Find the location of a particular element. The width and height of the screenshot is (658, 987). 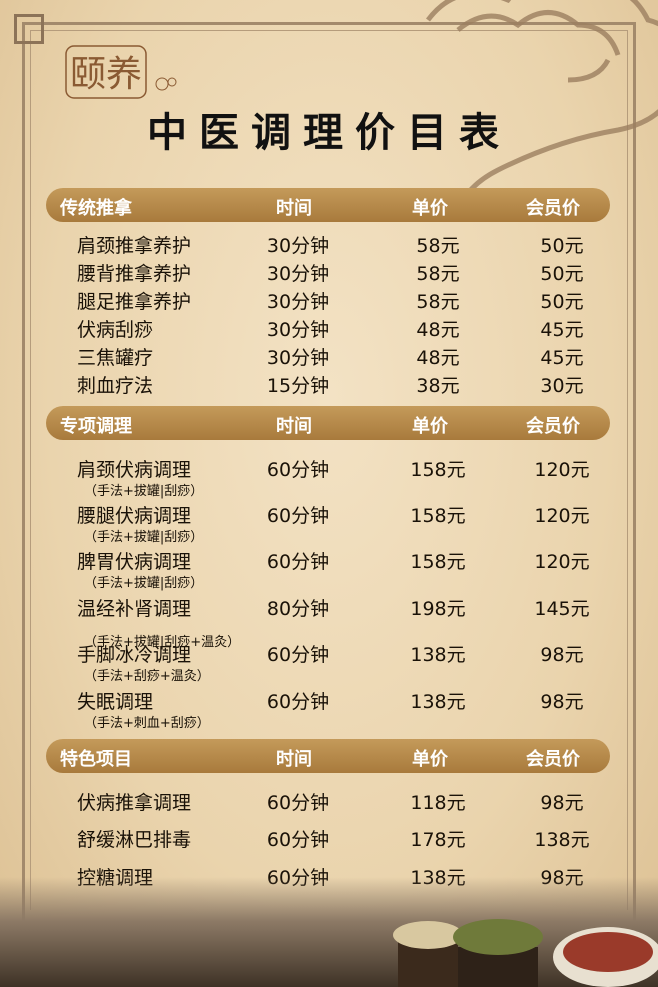

item-member-price: 138元 is located at coordinates (562, 840).